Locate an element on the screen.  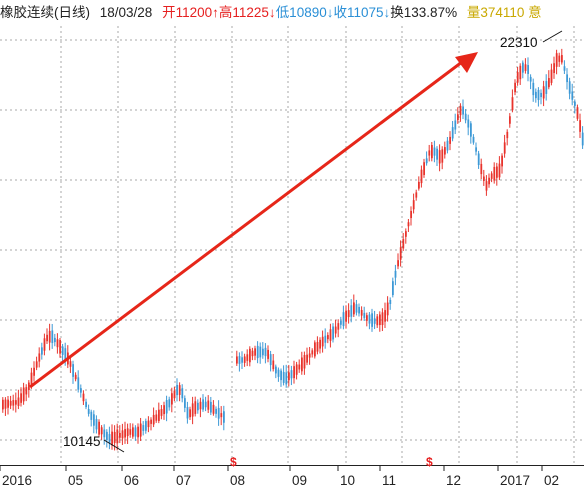
trend-arrow-head is located at coordinates (466, 62).